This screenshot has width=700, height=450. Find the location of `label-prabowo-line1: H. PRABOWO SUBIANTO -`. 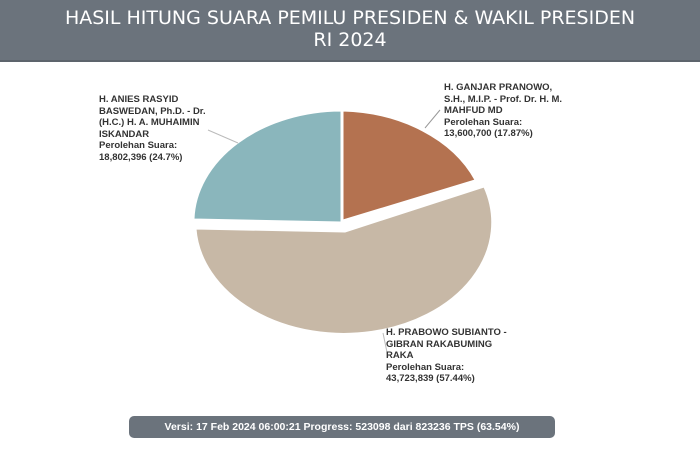

label-prabowo-line1: H. PRABOWO SUBIANTO - is located at coordinates (446, 332).